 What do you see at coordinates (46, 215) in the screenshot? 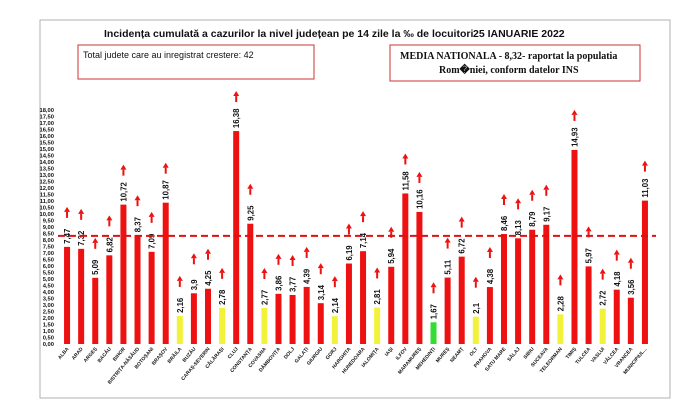
I see `y-tick-label: 10,00` at bounding box center [46, 215].